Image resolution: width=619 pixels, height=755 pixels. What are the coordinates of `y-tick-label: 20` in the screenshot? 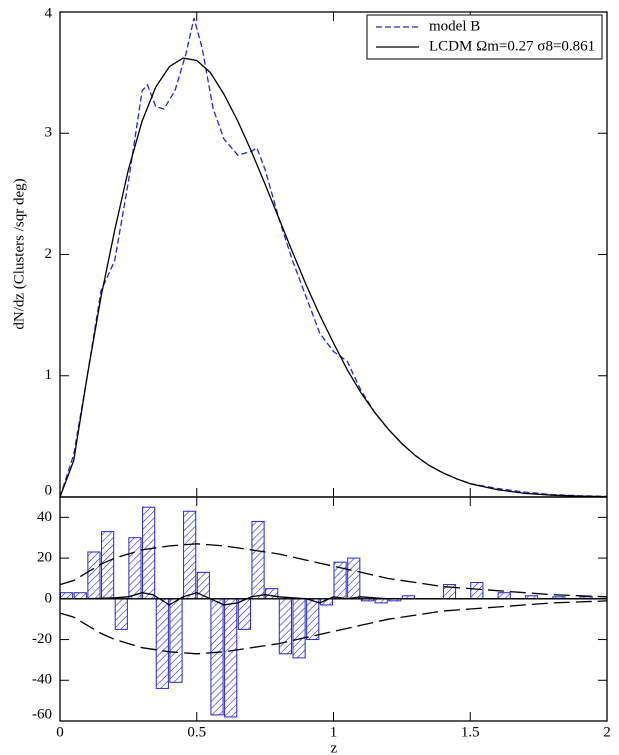 It's located at (44, 558).